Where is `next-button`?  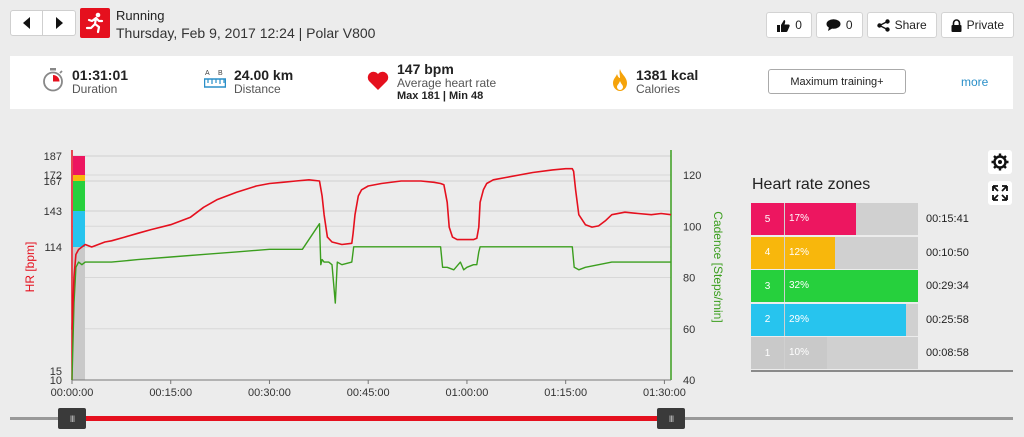 next-button is located at coordinates (59, 23).